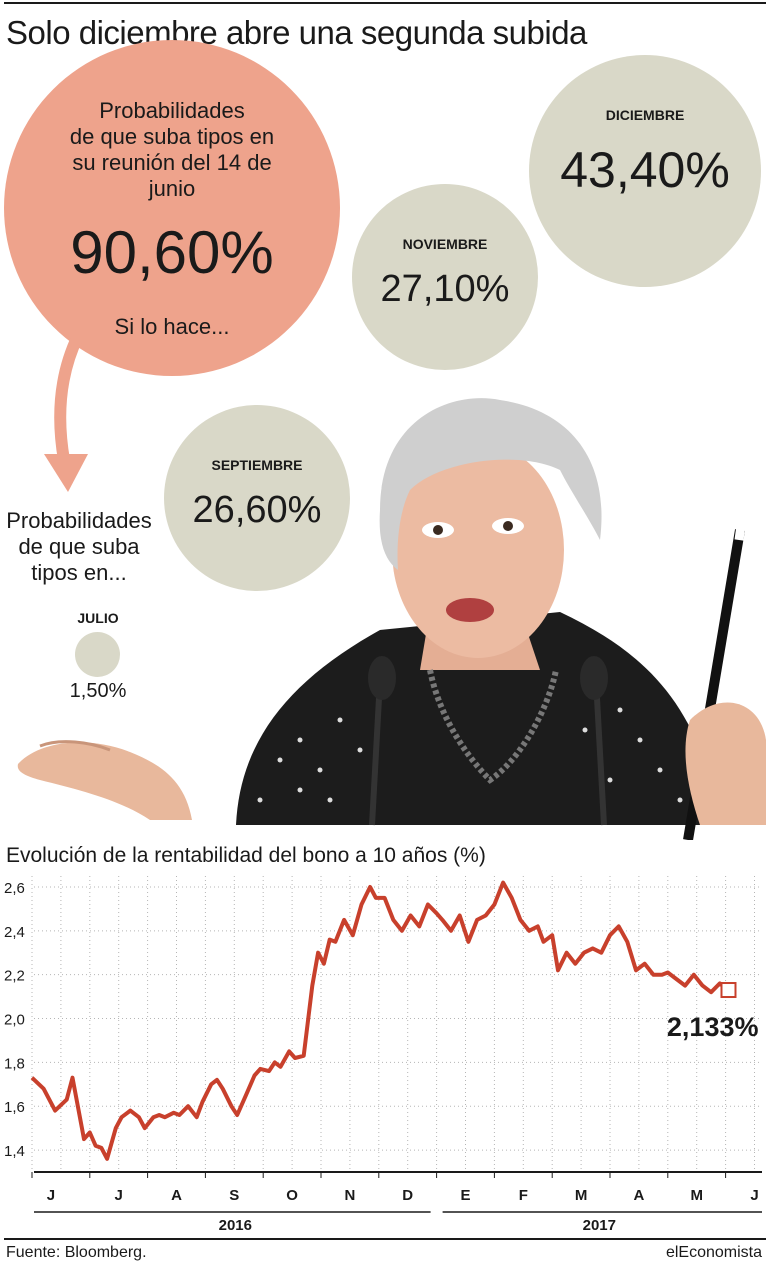  What do you see at coordinates (14, 932) in the screenshot?
I see `y-tick-label: 2,4` at bounding box center [14, 932].